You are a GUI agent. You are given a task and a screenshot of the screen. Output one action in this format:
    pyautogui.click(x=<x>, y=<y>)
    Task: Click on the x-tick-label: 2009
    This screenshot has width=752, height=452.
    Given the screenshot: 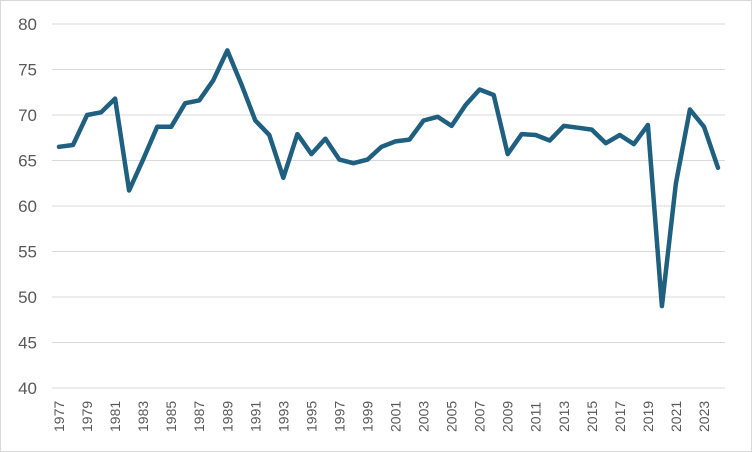 What is the action you would take?
    pyautogui.click(x=508, y=416)
    